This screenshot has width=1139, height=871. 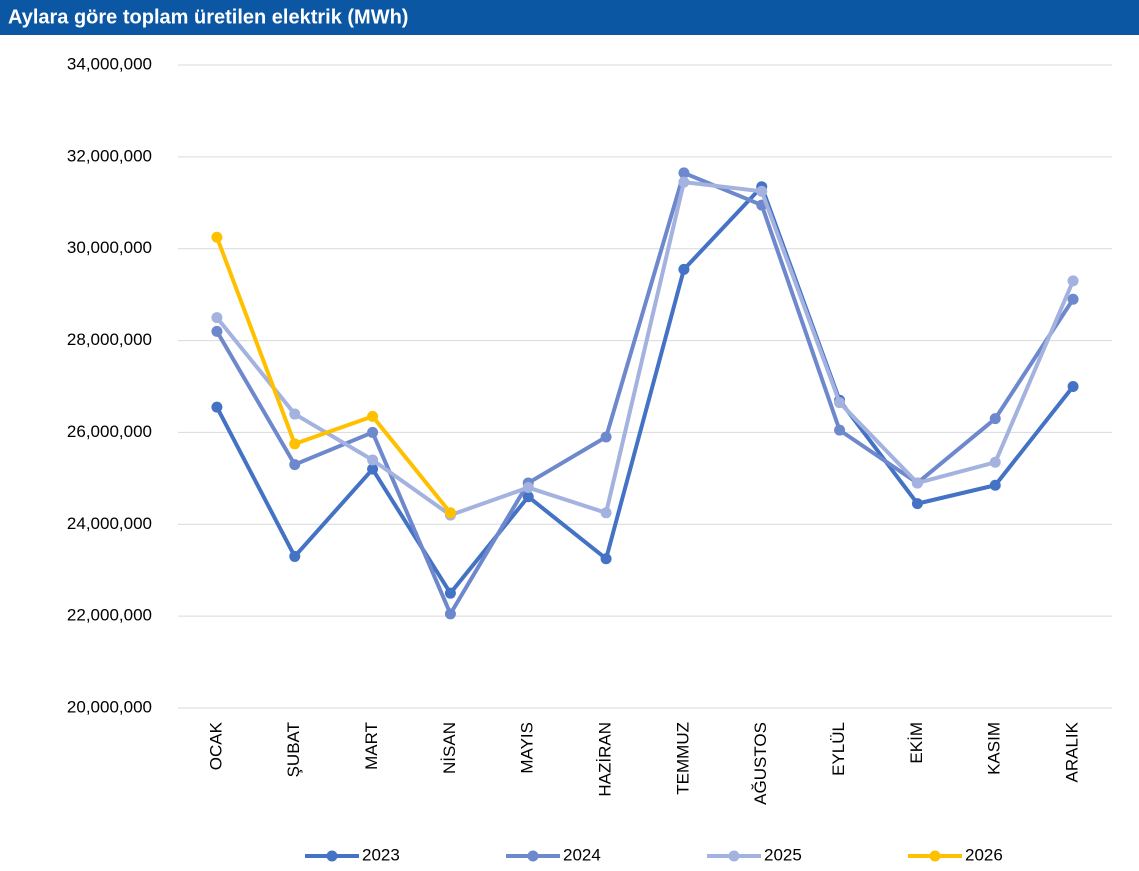 I want to click on x-tick-label: KASIM, so click(x=994, y=748).